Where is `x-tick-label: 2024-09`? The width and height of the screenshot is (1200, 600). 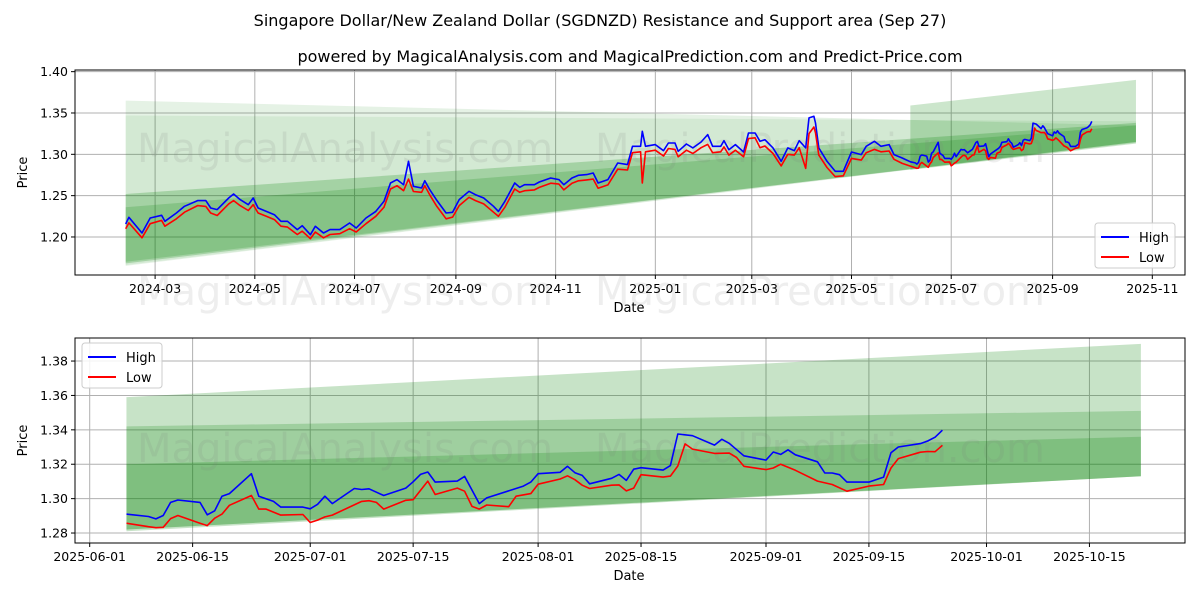
x-tick-label: 2024-09 is located at coordinates (456, 288).